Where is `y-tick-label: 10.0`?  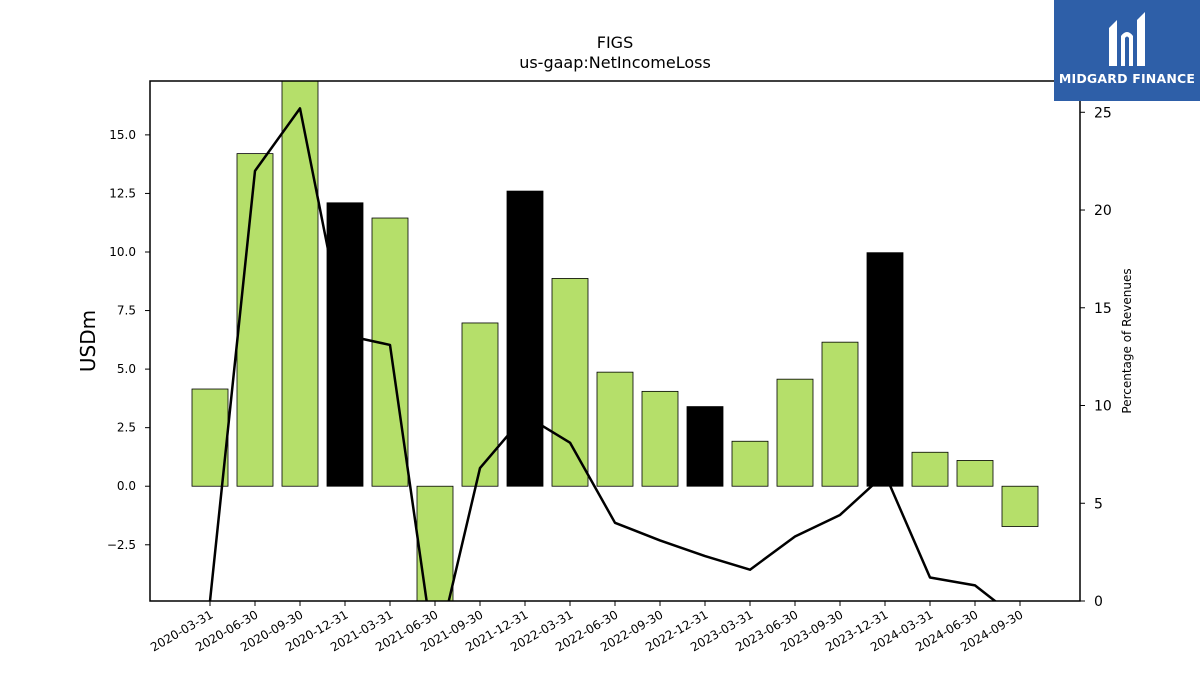
y-tick-label: 10.0 is located at coordinates (122, 252).